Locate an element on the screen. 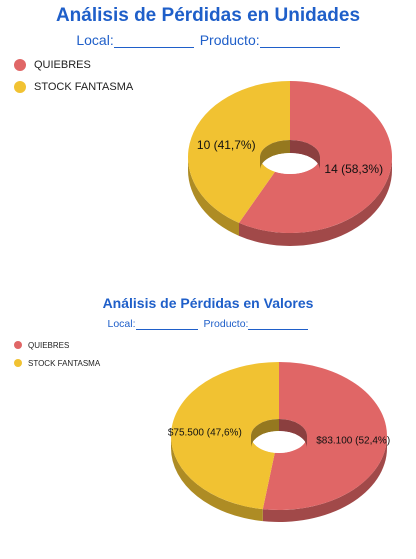 The height and width of the screenshot is (559, 416). chart-title: Análisis de Pérdidas en Unidades is located at coordinates (208, 15).